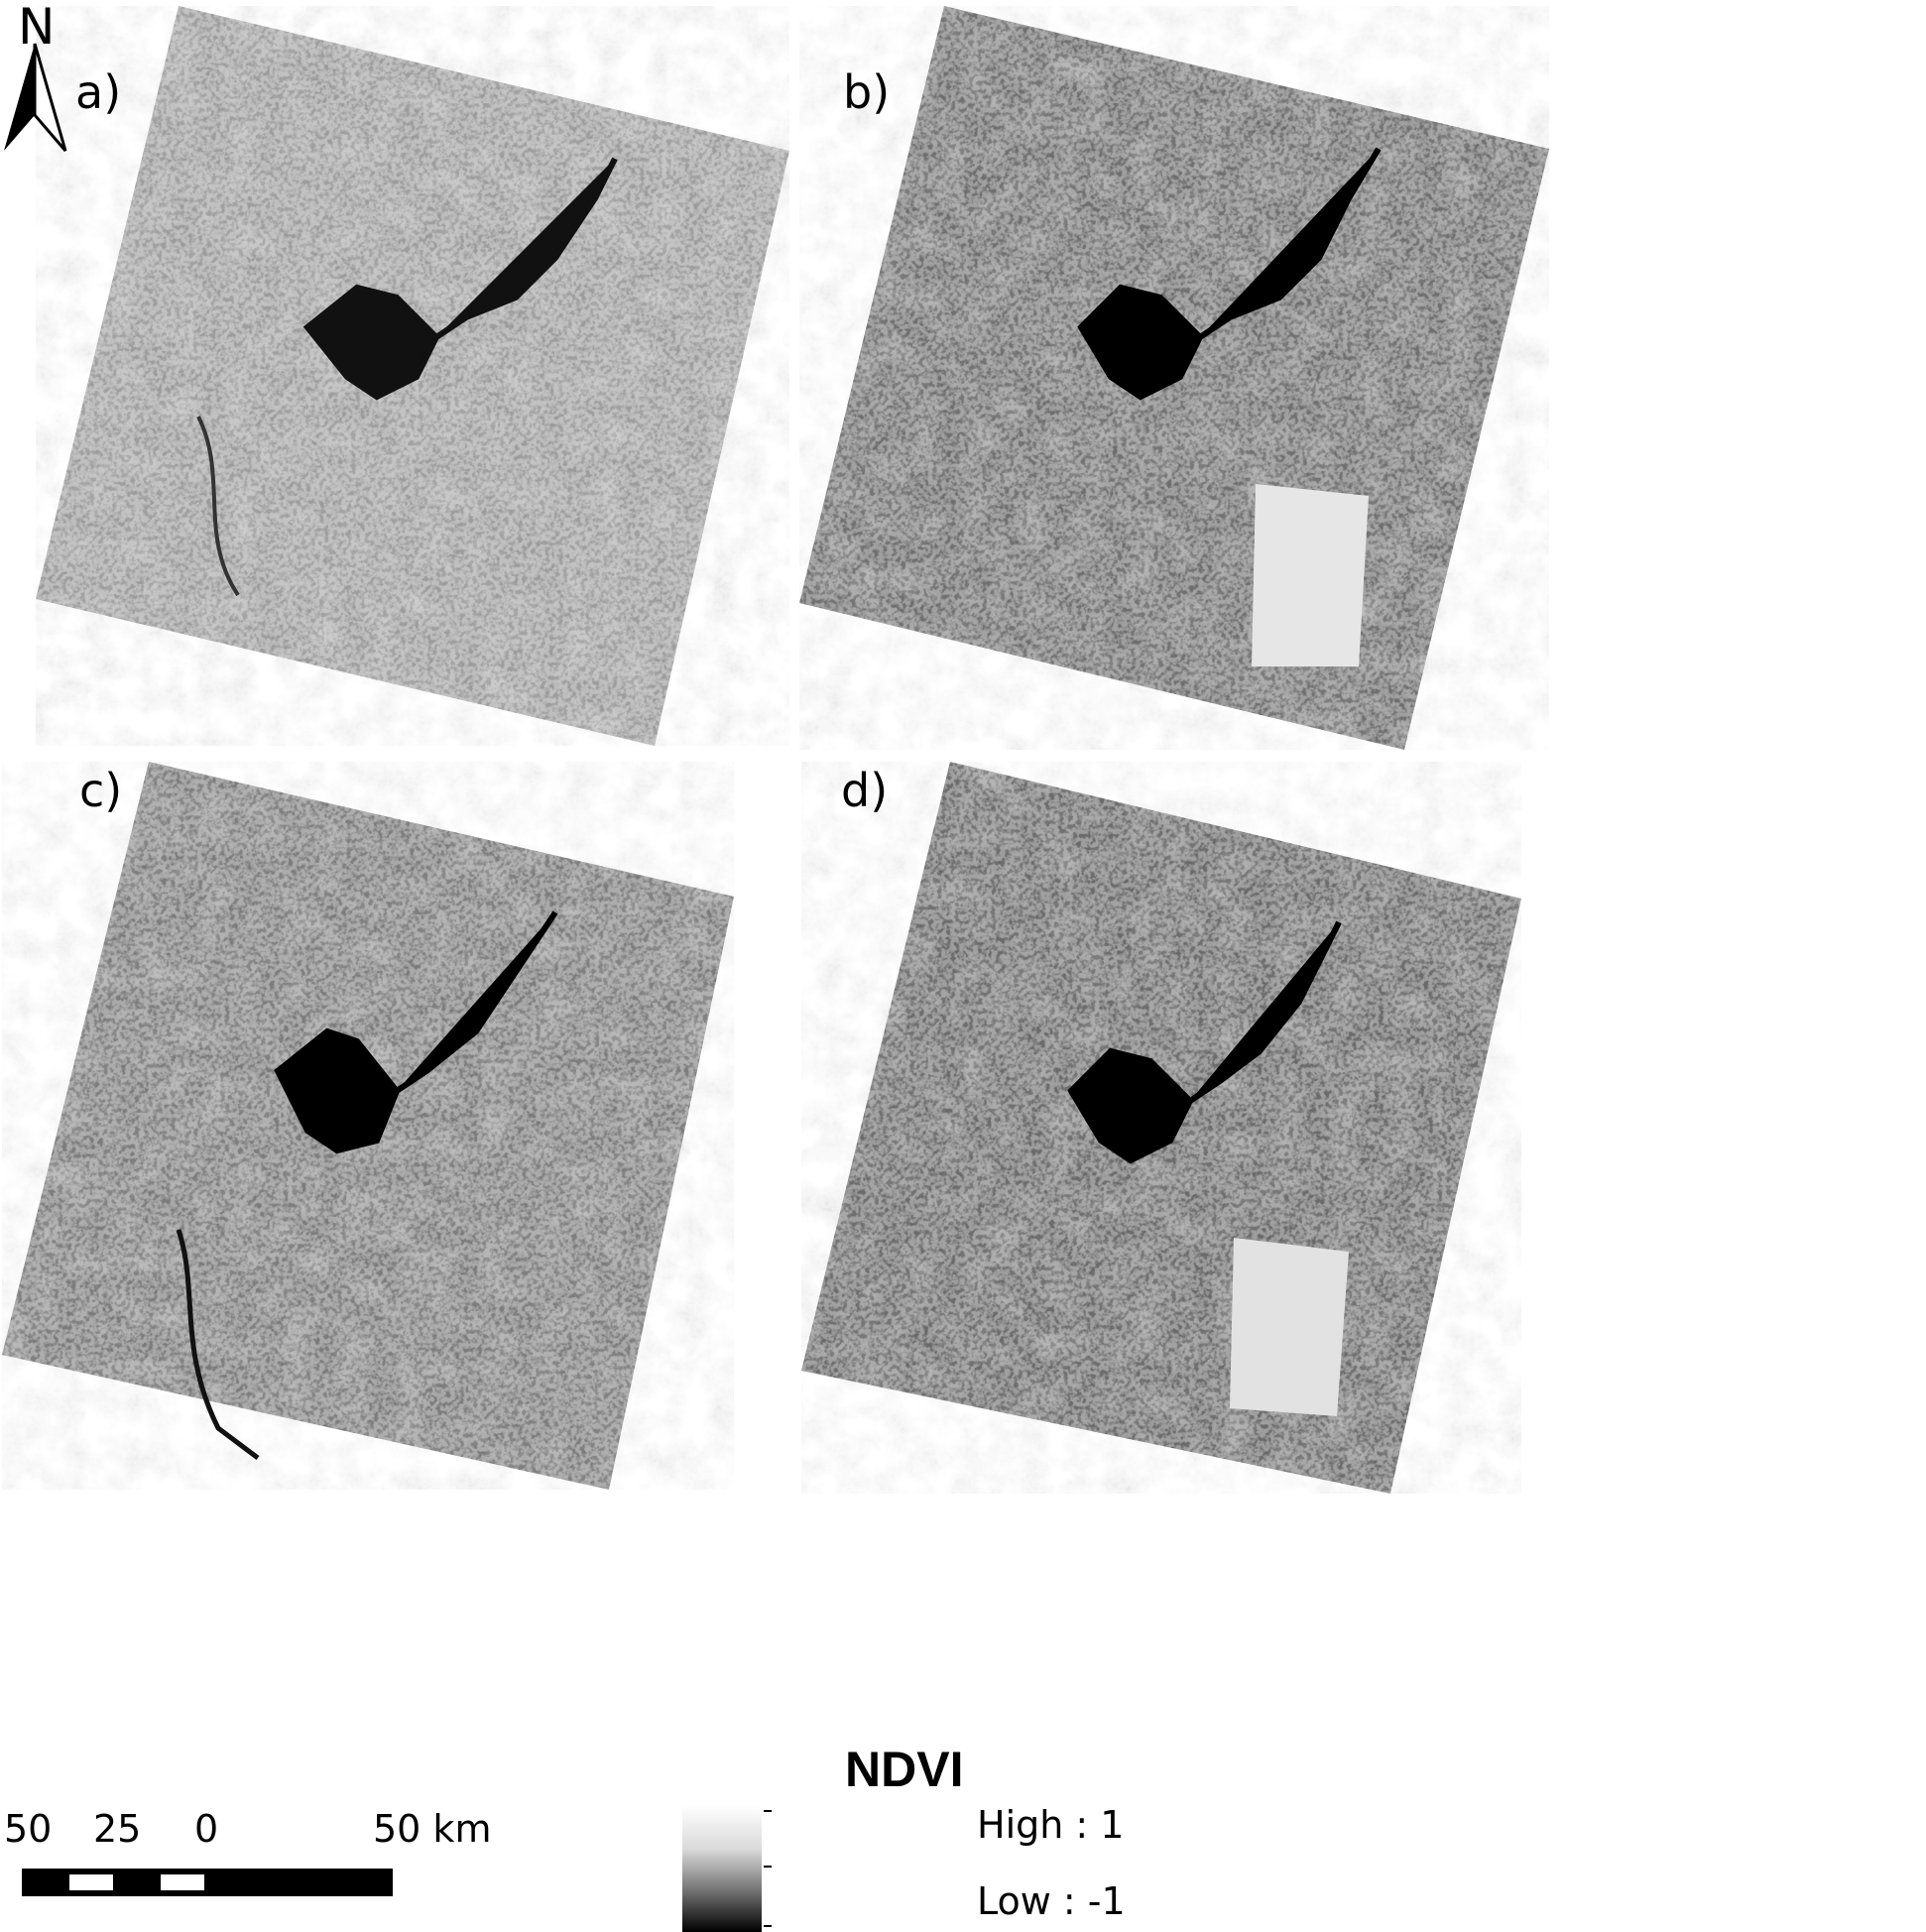 The height and width of the screenshot is (1932, 1926). I want to click on panel-c-label: c), so click(101, 790).